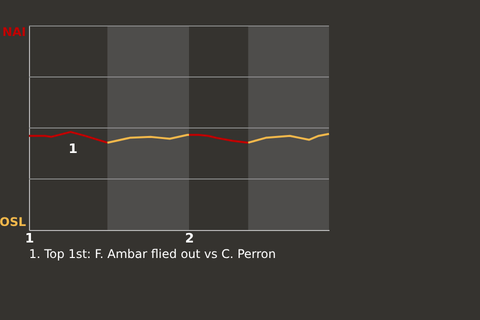  What do you see at coordinates (13, 222) in the screenshot?
I see `text: OSL` at bounding box center [13, 222].